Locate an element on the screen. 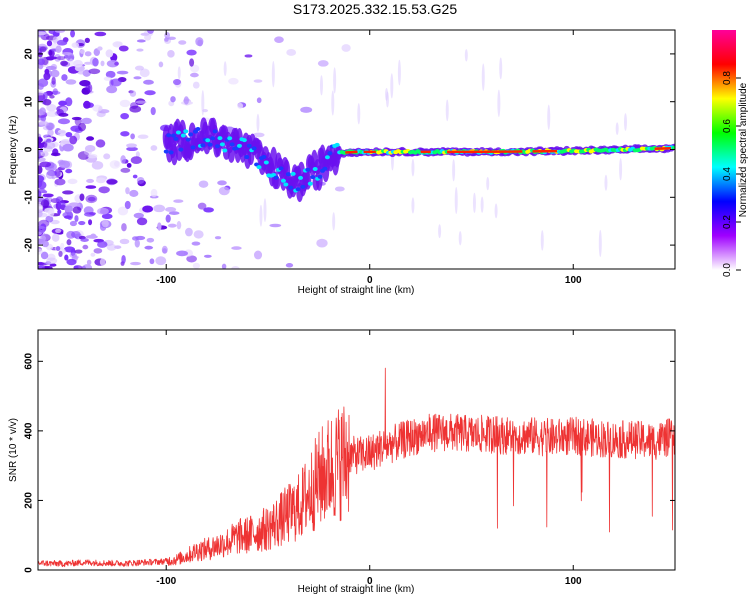  snr-y-tick-label-2: 400 is located at coordinates (29, 430).